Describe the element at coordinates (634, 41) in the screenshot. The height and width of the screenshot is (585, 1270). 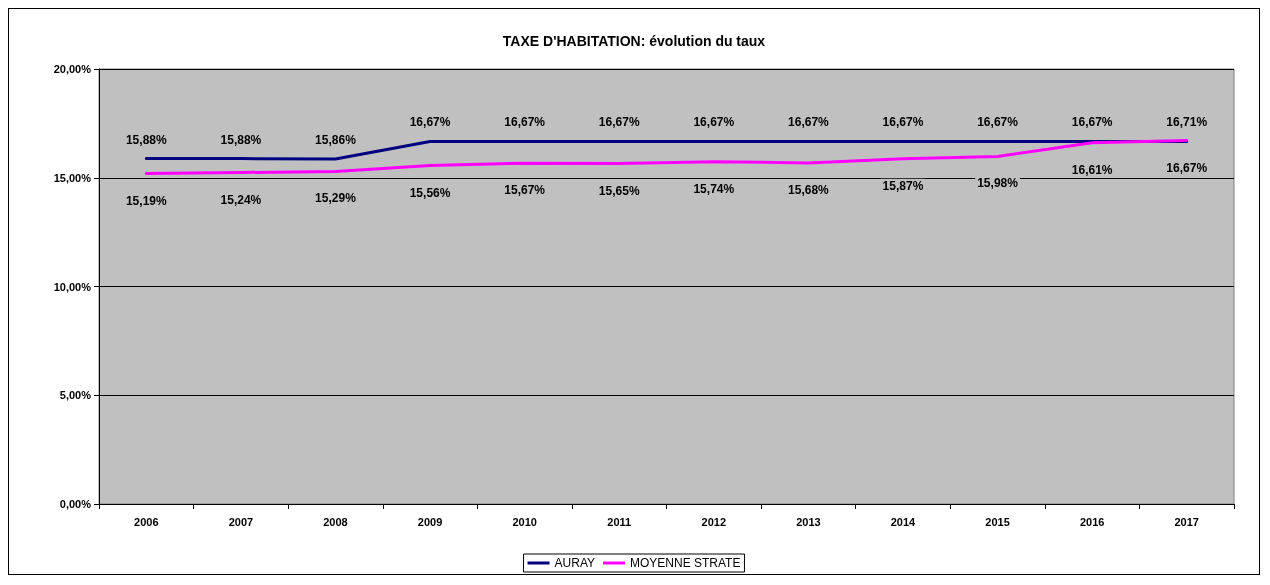
I see `chart-title: TAXE D'HABITATION: évolution du taux` at that location.